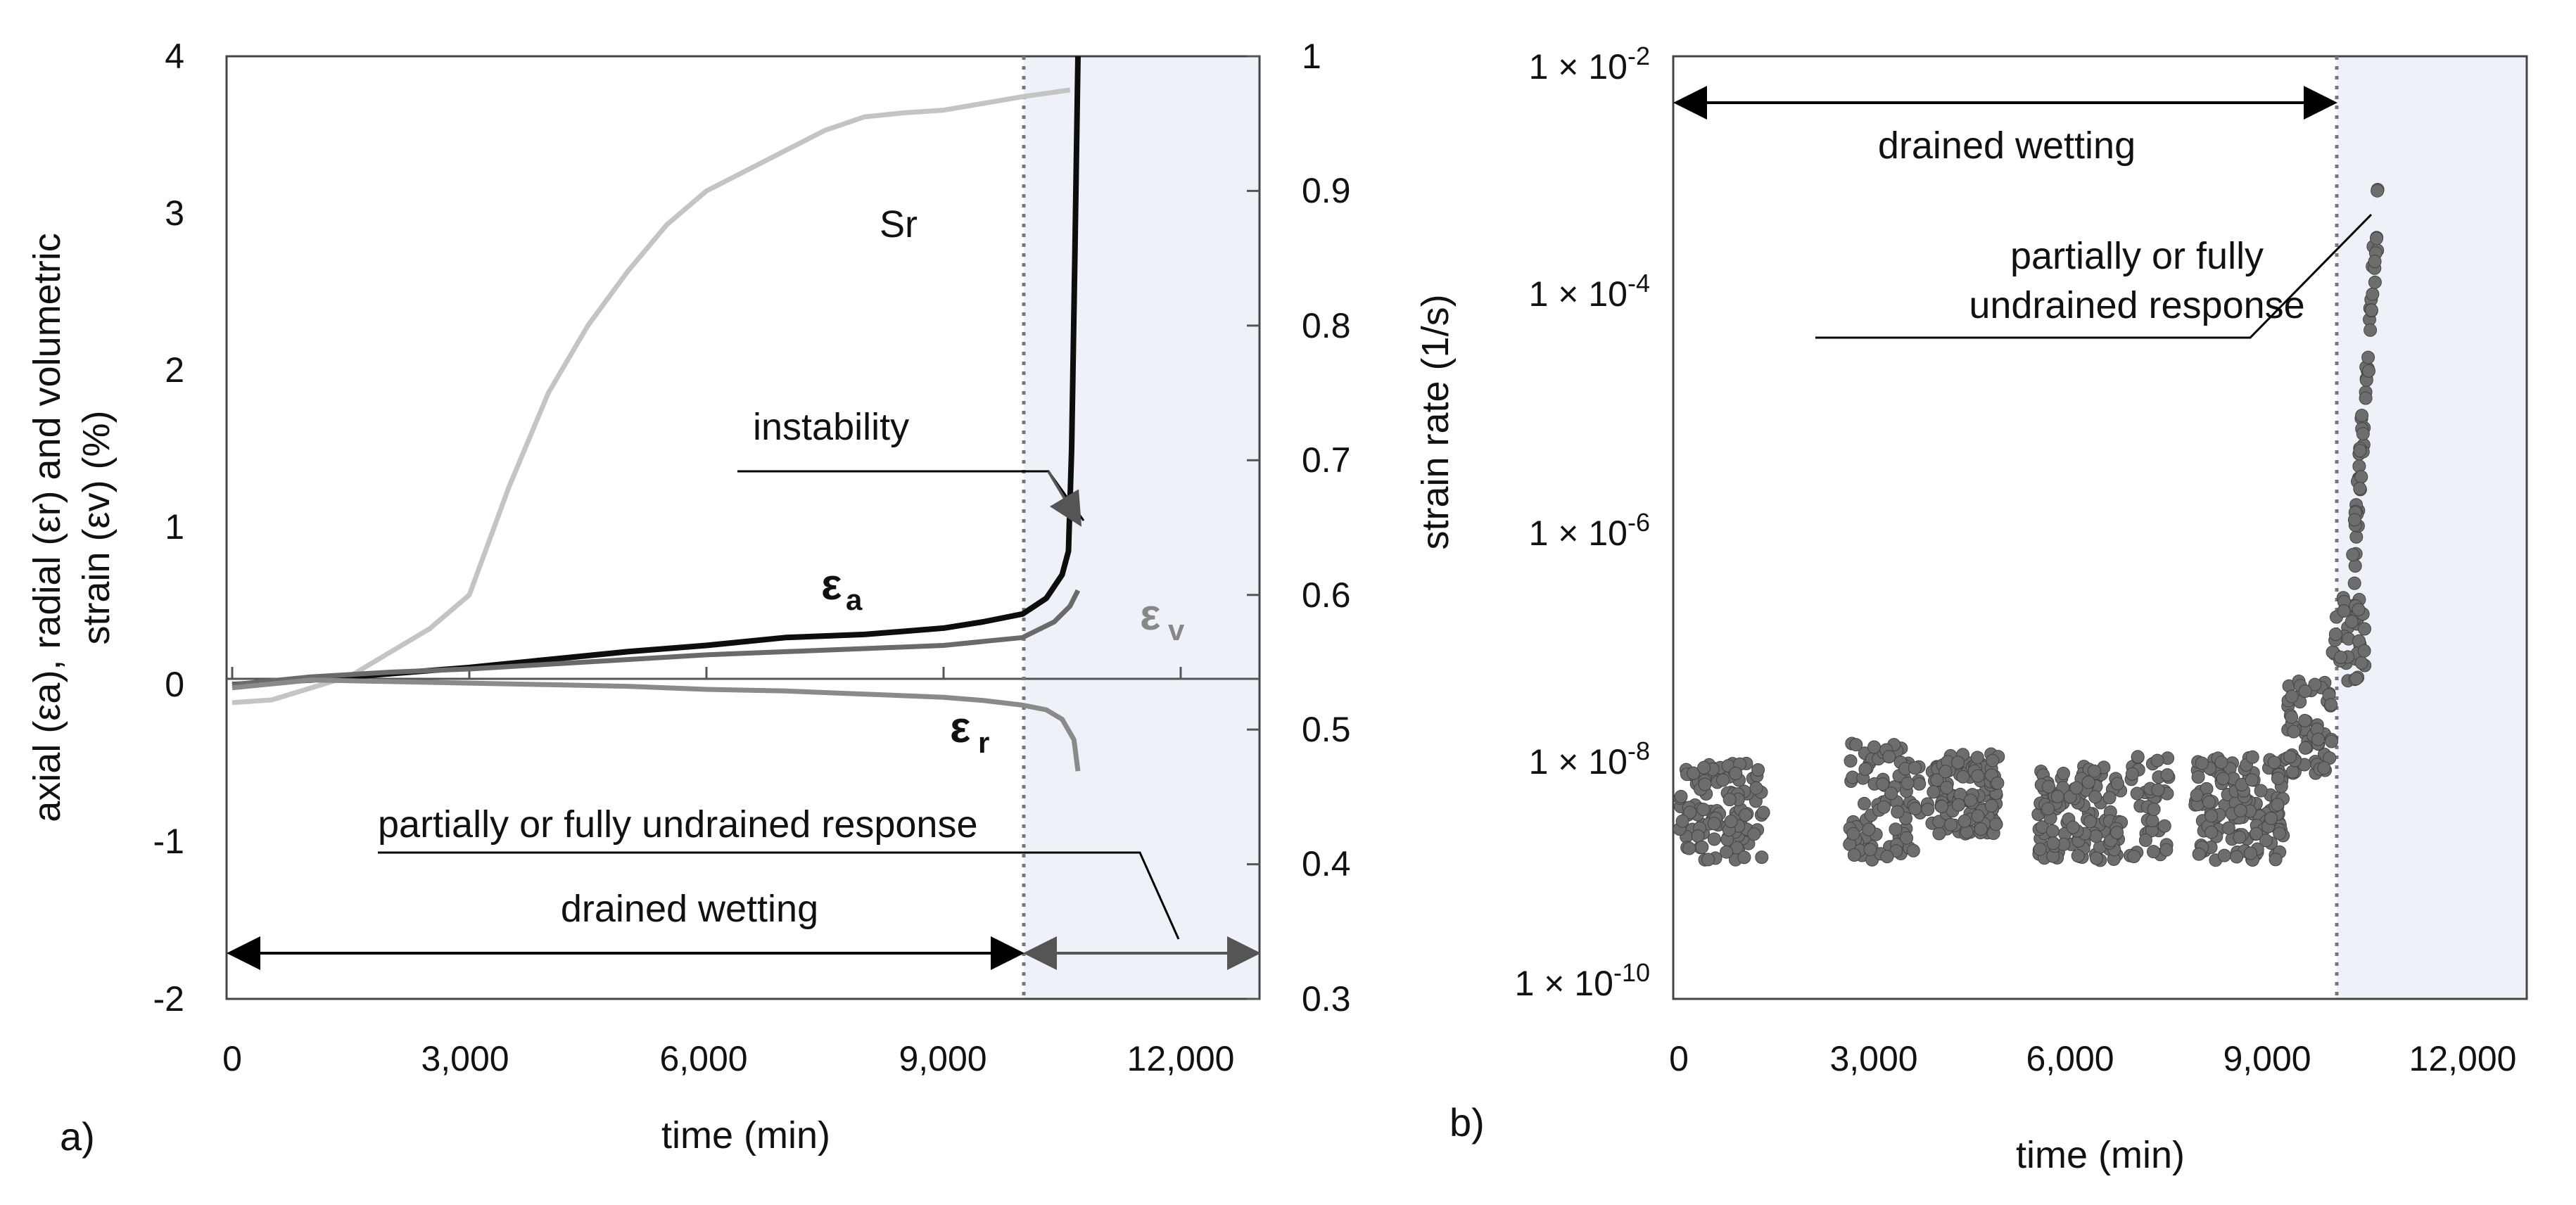 This screenshot has height=1205, width=2576. Describe the element at coordinates (2463, 1058) in the screenshot. I see `b-xtick: 12,000` at that location.